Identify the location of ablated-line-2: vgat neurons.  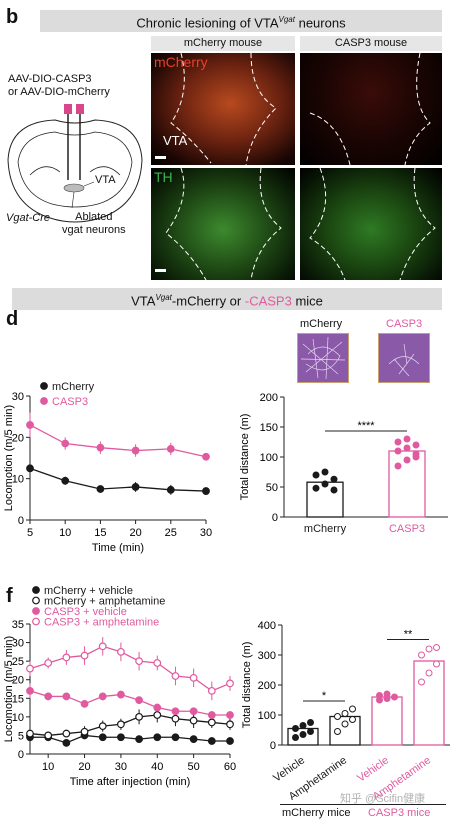
(94, 230).